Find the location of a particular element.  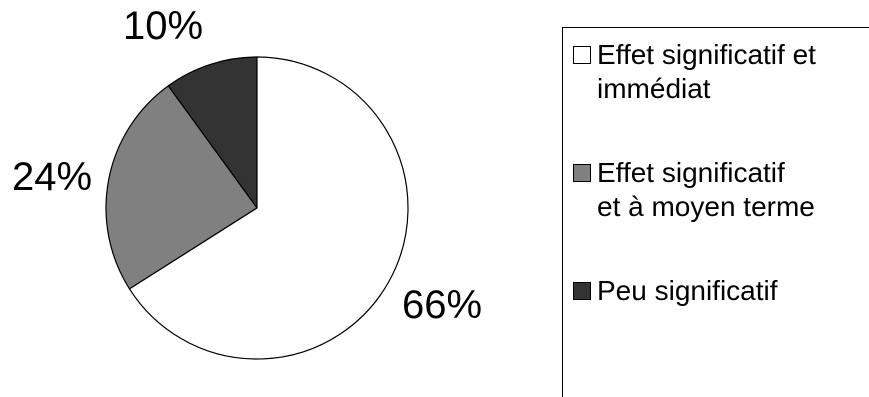

legend-item-immediat: Effet significatif et immédiat is located at coordinates (694, 72).